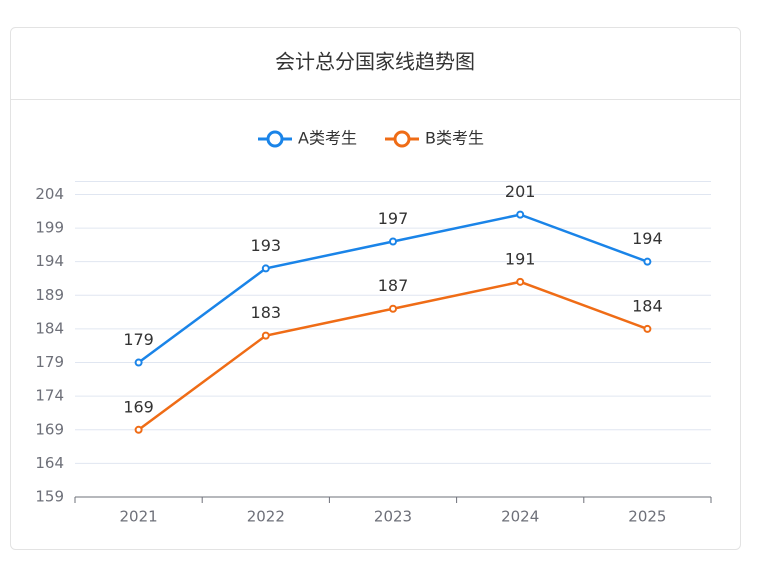  What do you see at coordinates (138, 339) in the screenshot?
I see `data-label: 179` at bounding box center [138, 339].